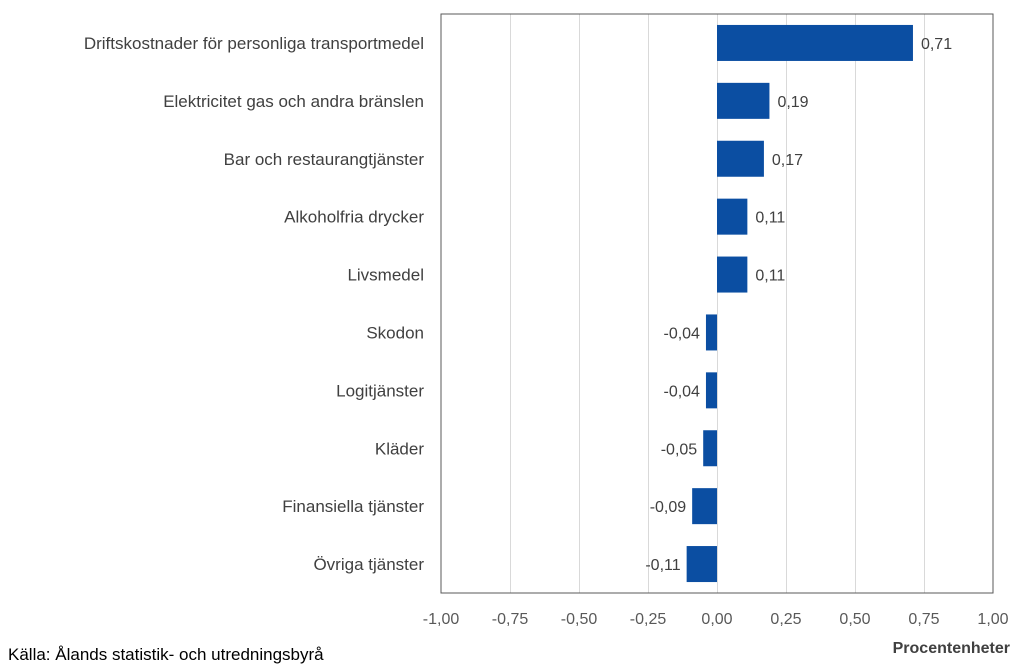 The height and width of the screenshot is (670, 1024). I want to click on category-label: Finansiella tjänster, so click(353, 506).